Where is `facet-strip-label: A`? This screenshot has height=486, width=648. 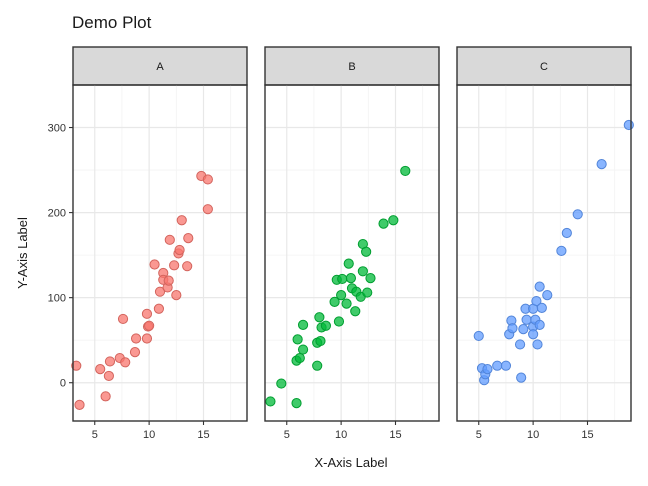
facet-strip-label: A is located at coordinates (160, 67).